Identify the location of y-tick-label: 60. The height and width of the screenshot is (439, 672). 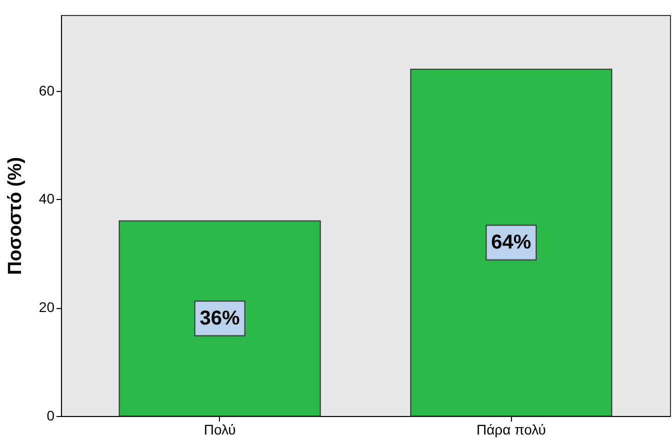
(46, 90).